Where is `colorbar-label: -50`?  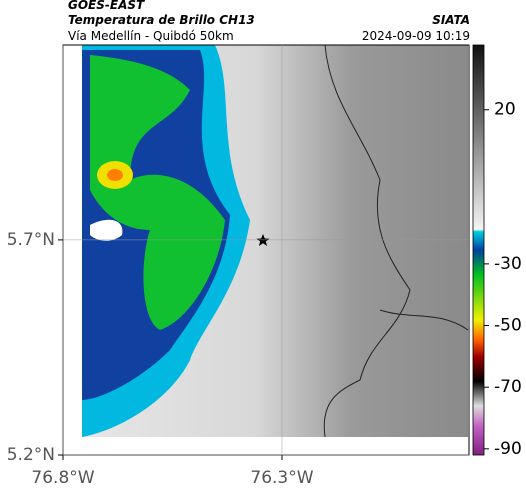
colorbar-label: -50 is located at coordinates (508, 326).